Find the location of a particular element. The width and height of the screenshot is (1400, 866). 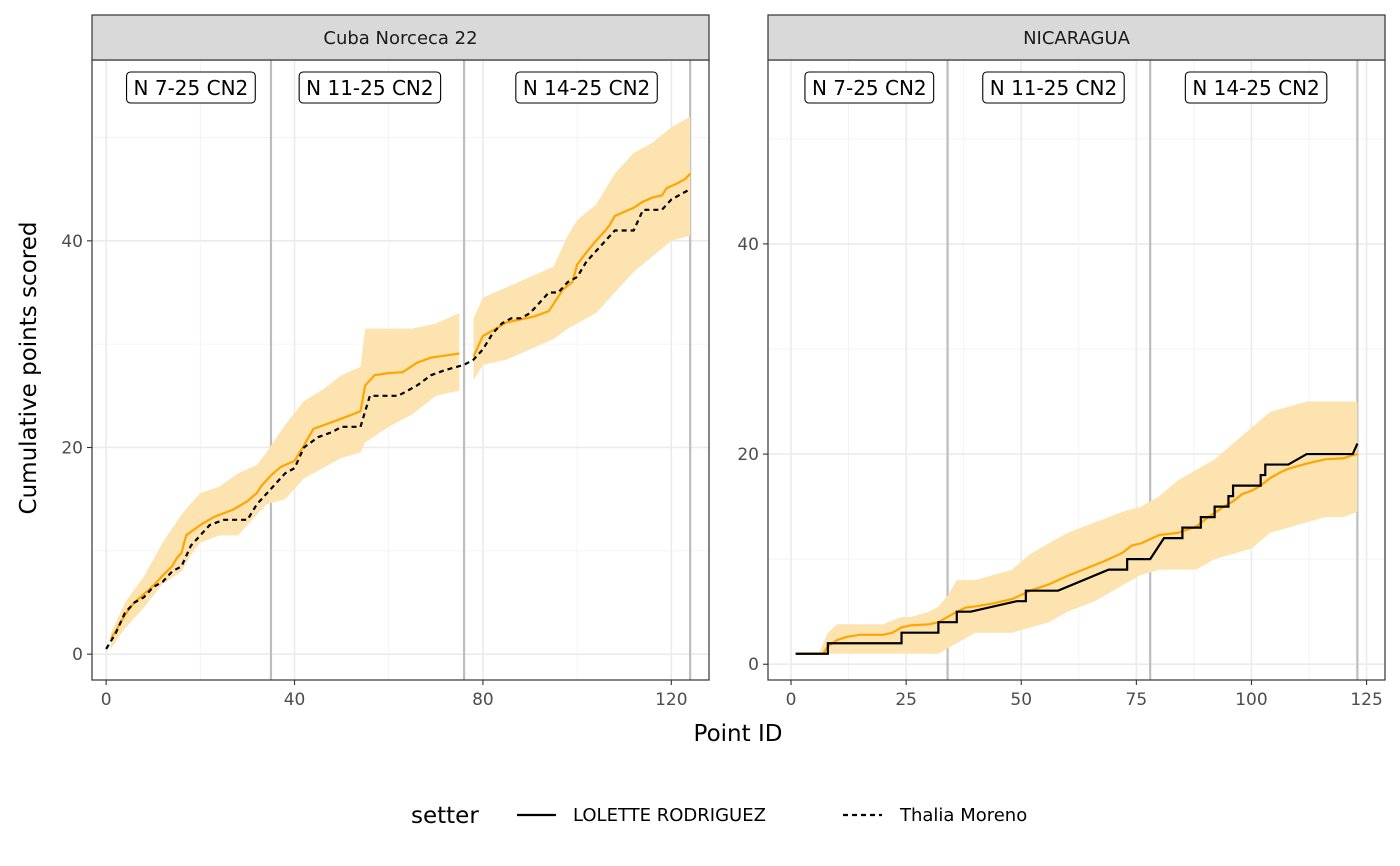

x-tick-label: 75 is located at coordinates (1137, 700).